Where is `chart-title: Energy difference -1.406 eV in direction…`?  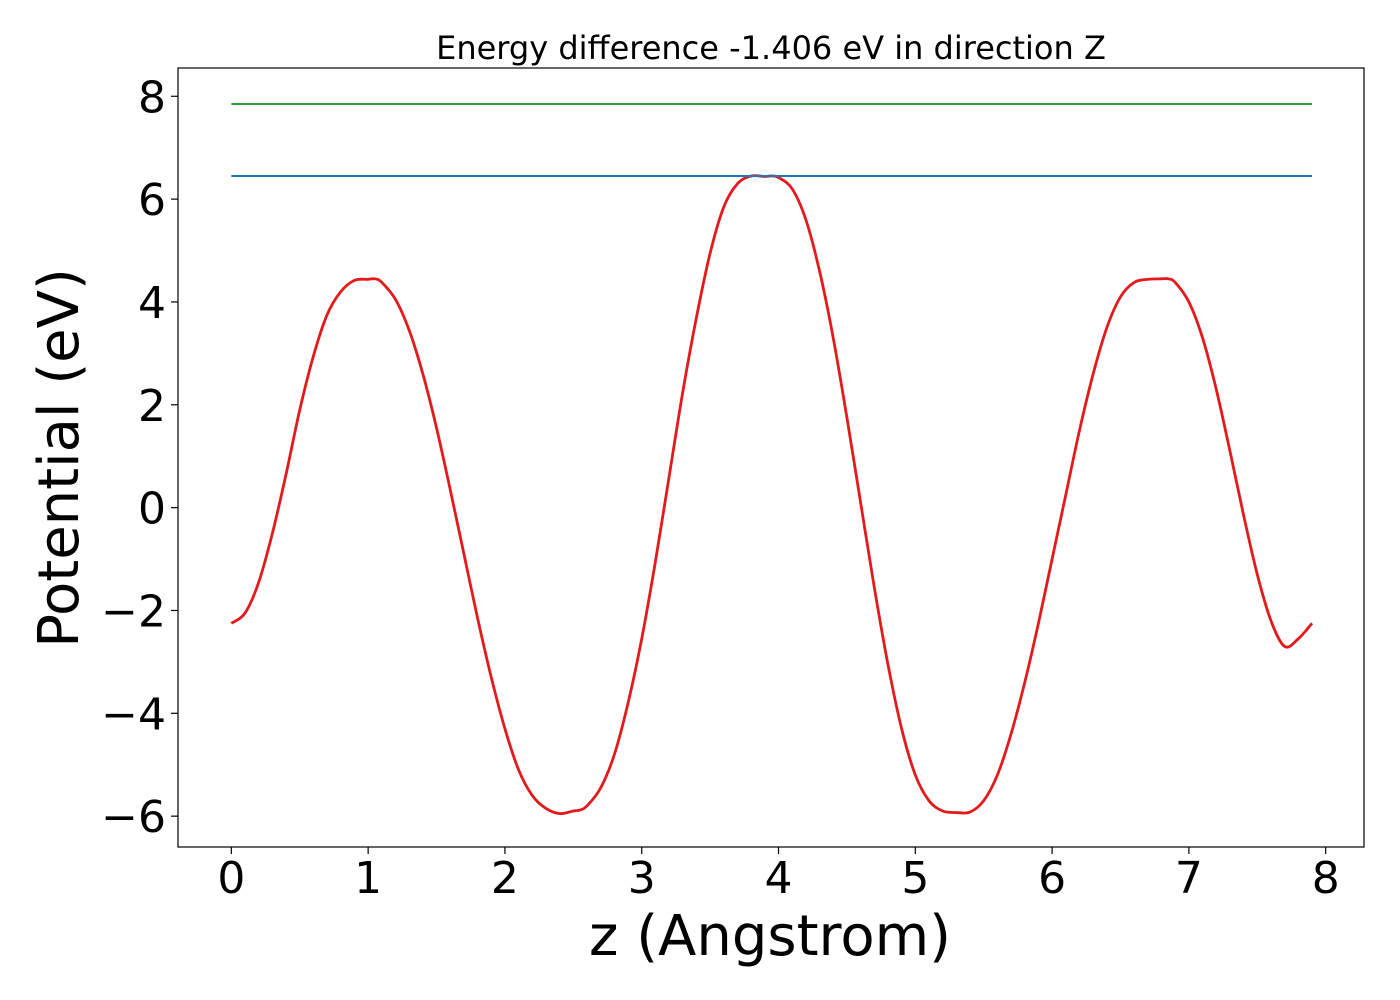
chart-title: Energy difference -1.406 eV in direction… is located at coordinates (771, 48).